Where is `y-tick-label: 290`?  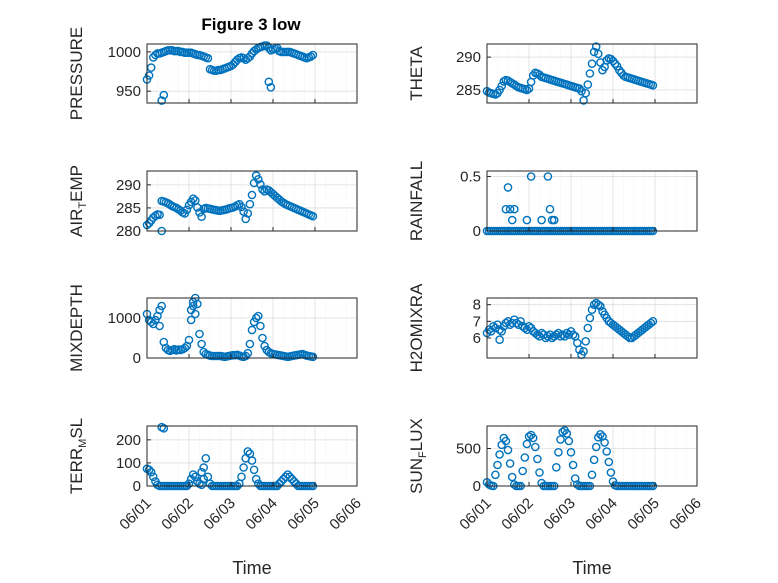 y-tick-label: 290 is located at coordinates (468, 57).